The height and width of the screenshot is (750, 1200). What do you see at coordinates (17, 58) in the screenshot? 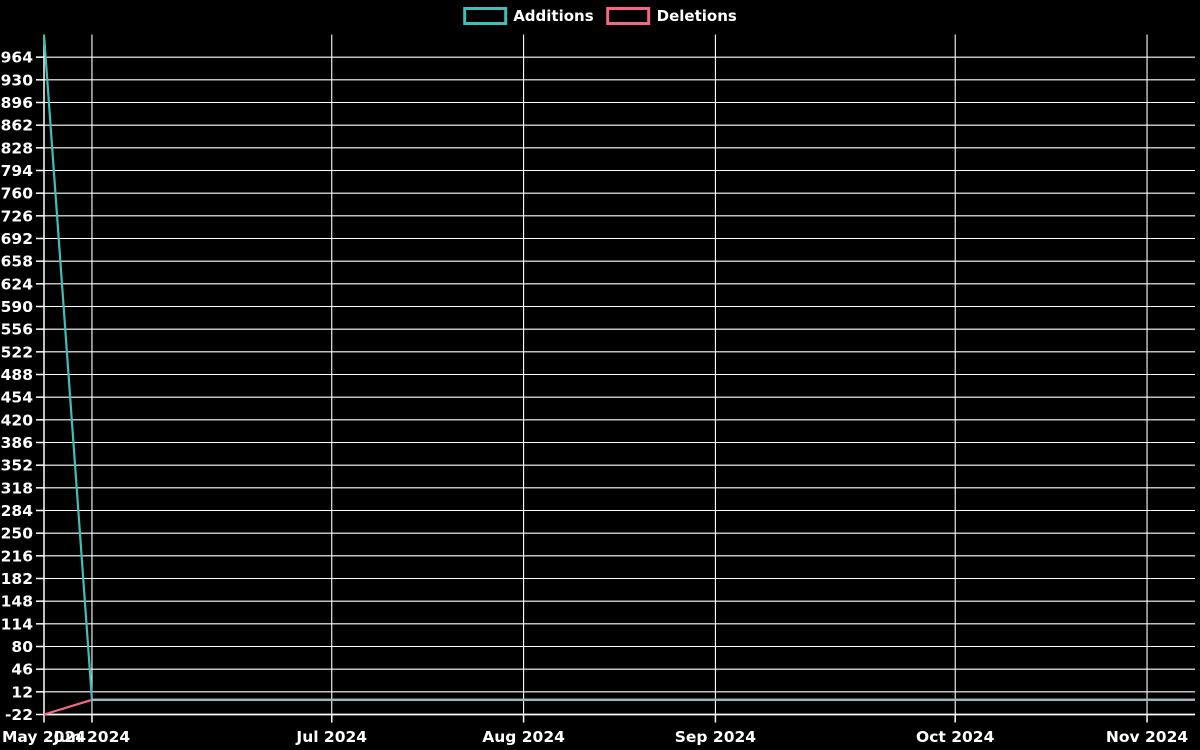
I see `y-tick-label: 964` at bounding box center [17, 58].